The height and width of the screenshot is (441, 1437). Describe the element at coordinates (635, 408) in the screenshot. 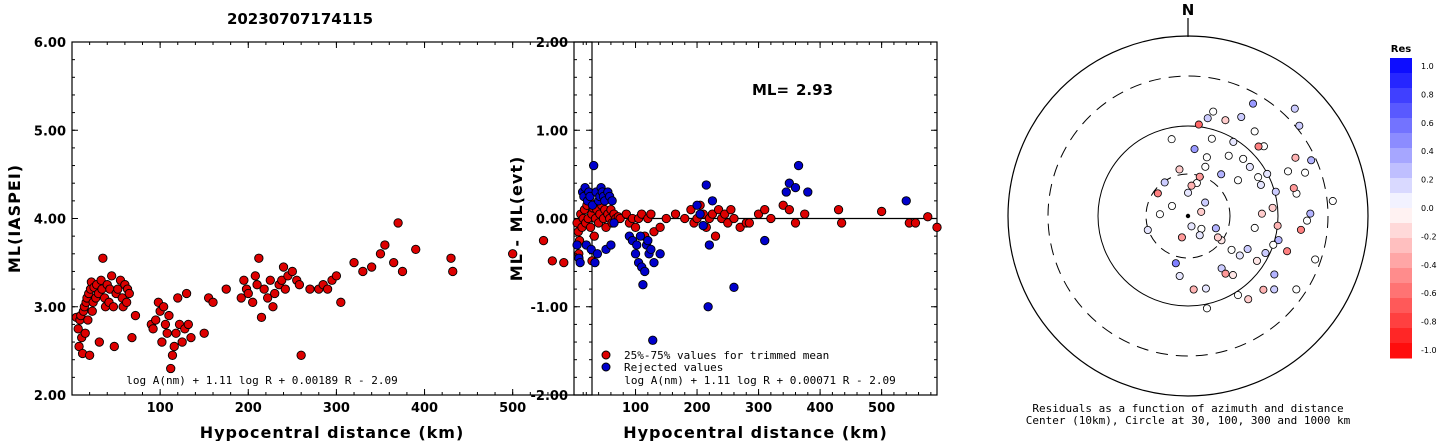

I see `x-tick-label: 100` at that location.